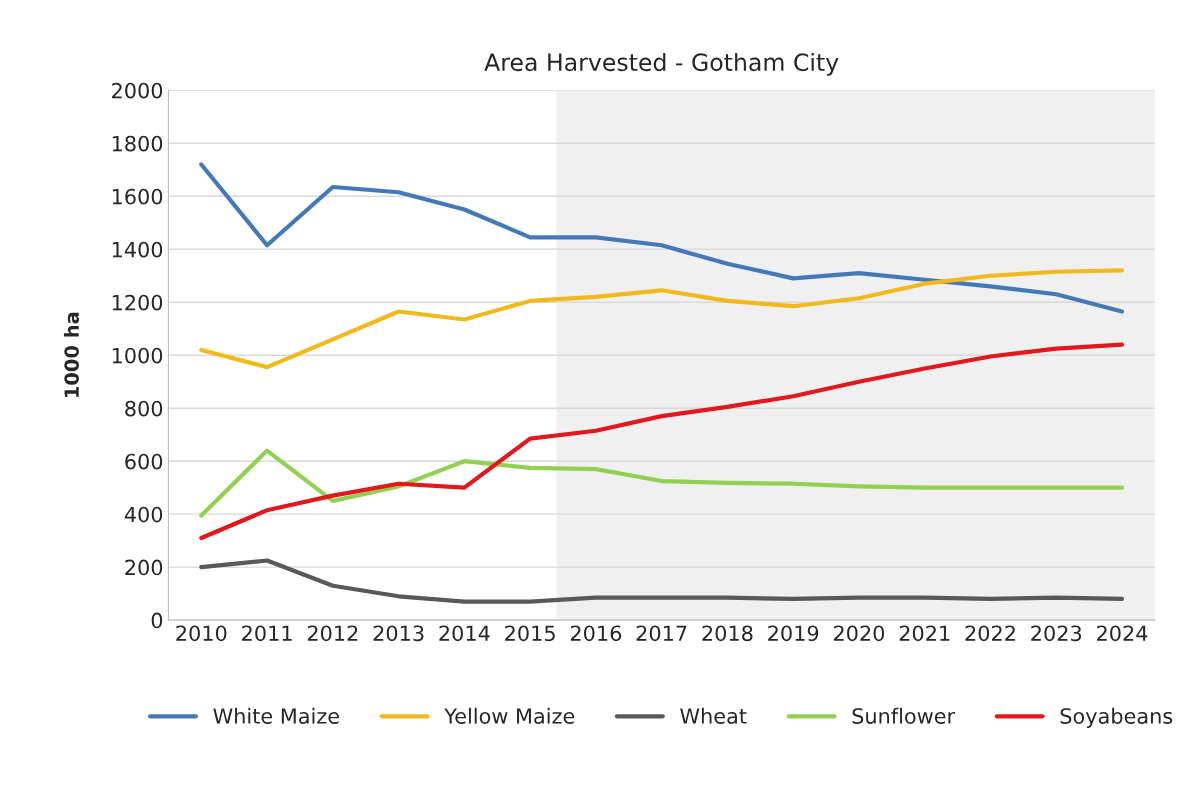 This screenshot has width=1203, height=785. What do you see at coordinates (144, 567) in the screenshot?
I see `y-tick-label: 200` at bounding box center [144, 567].